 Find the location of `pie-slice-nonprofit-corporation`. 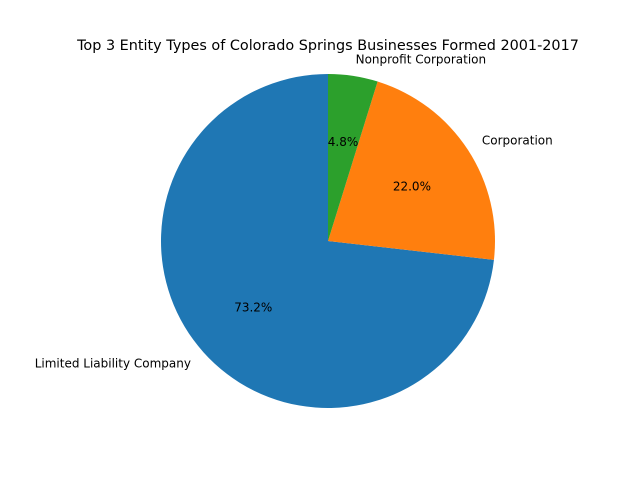

pie-slice-nonprofit-corporation is located at coordinates (353, 157).